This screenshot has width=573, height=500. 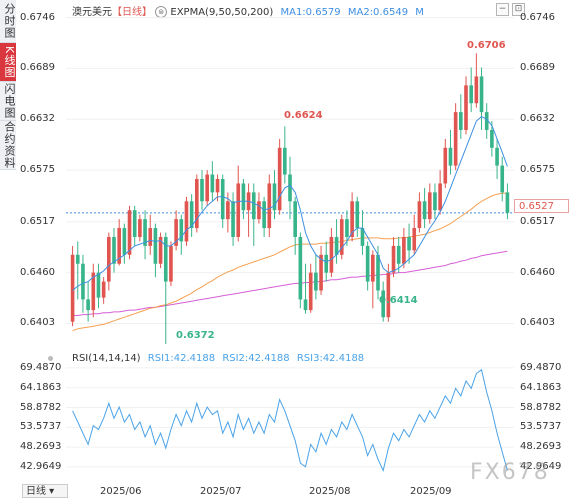 I want to click on rsi3-value: RSI3:42.4188, so click(x=330, y=358).